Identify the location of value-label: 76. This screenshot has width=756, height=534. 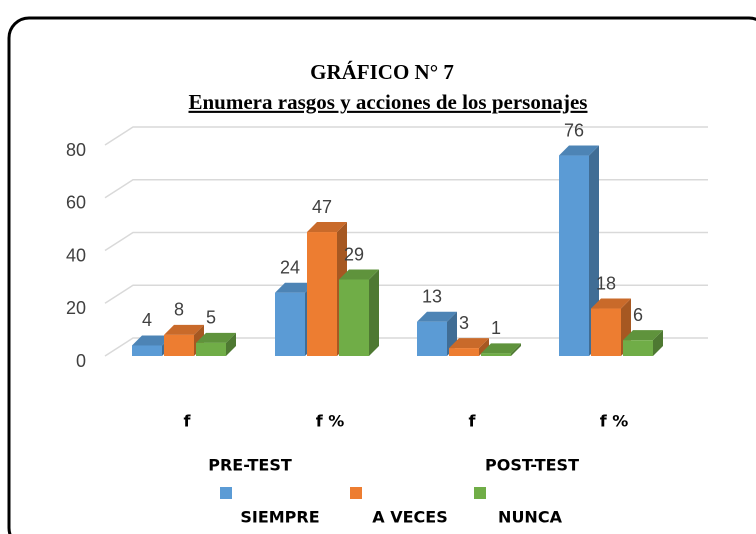
(574, 130).